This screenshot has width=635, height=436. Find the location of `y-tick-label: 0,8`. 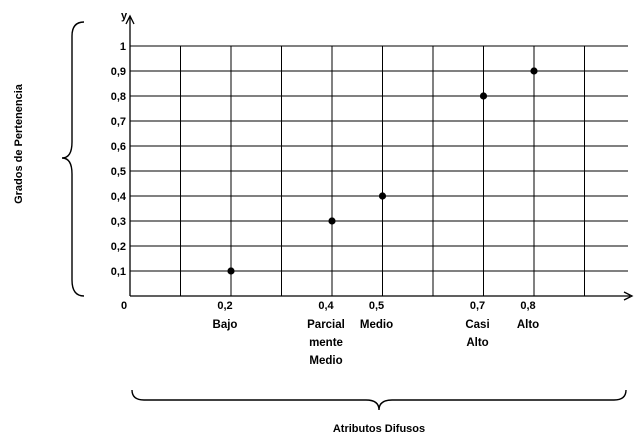

y-tick-label: 0,8 is located at coordinates (118, 97).